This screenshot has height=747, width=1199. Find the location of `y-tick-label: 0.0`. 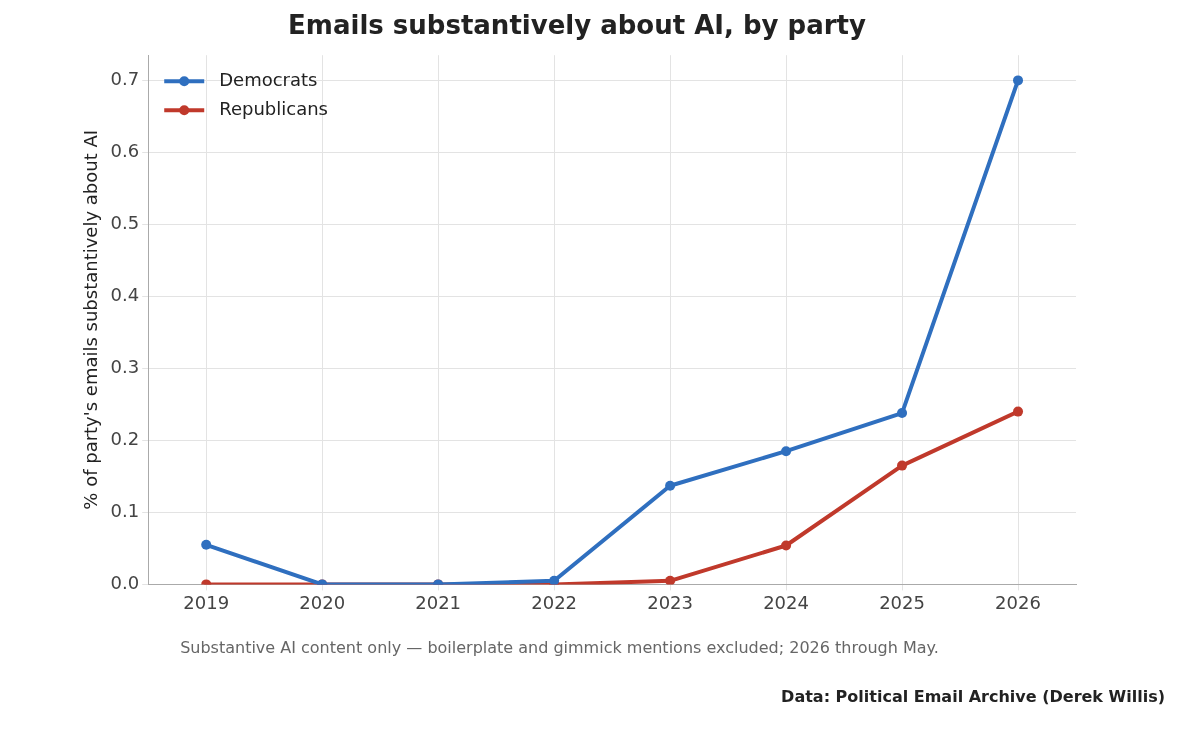

y-tick-label: 0.0 is located at coordinates (125, 583).